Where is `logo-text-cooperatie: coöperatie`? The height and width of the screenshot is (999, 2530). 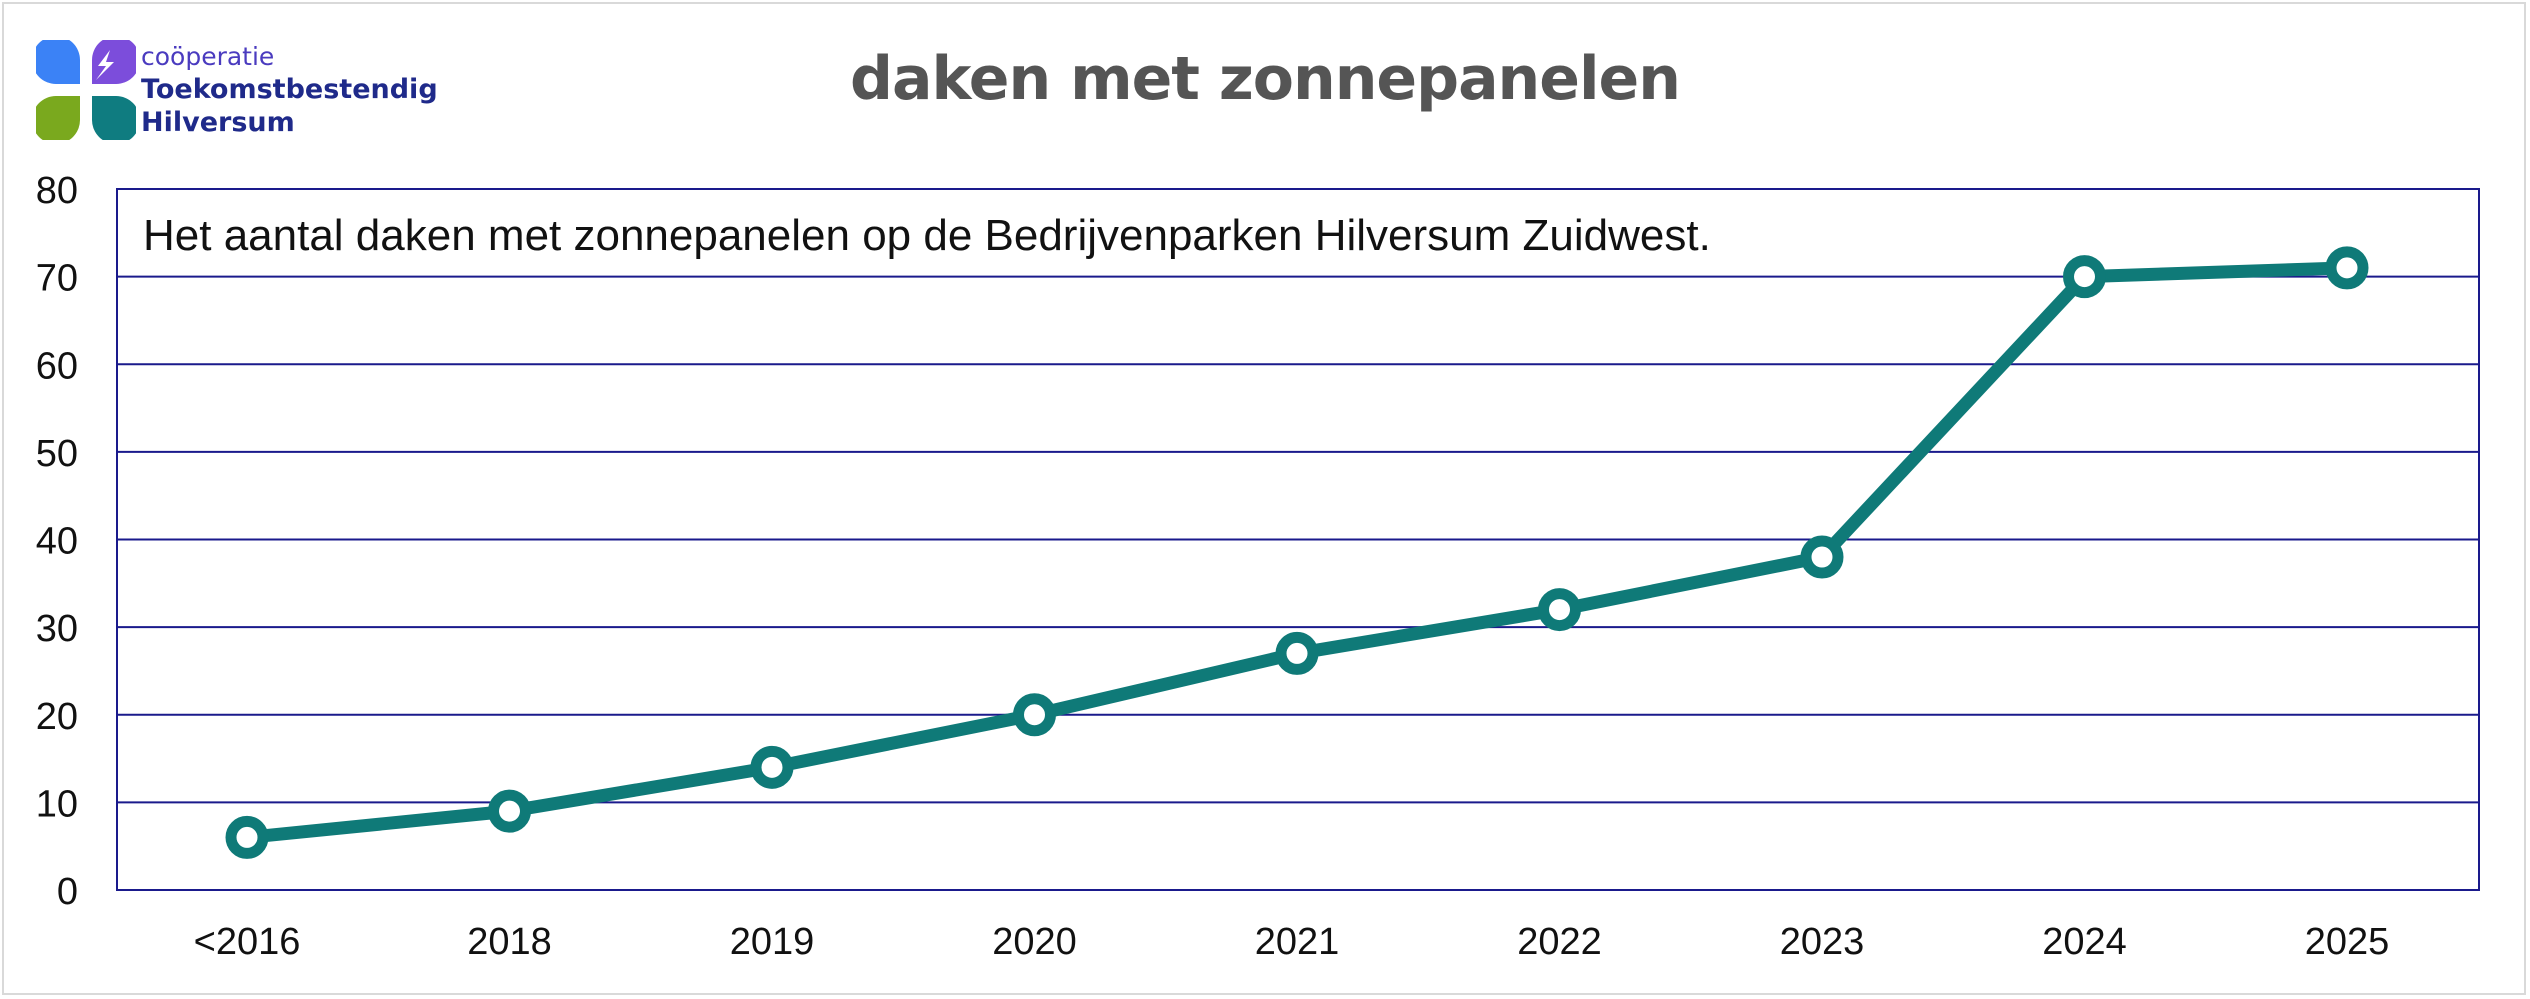 logo-text-cooperatie: coöperatie is located at coordinates (208, 56).